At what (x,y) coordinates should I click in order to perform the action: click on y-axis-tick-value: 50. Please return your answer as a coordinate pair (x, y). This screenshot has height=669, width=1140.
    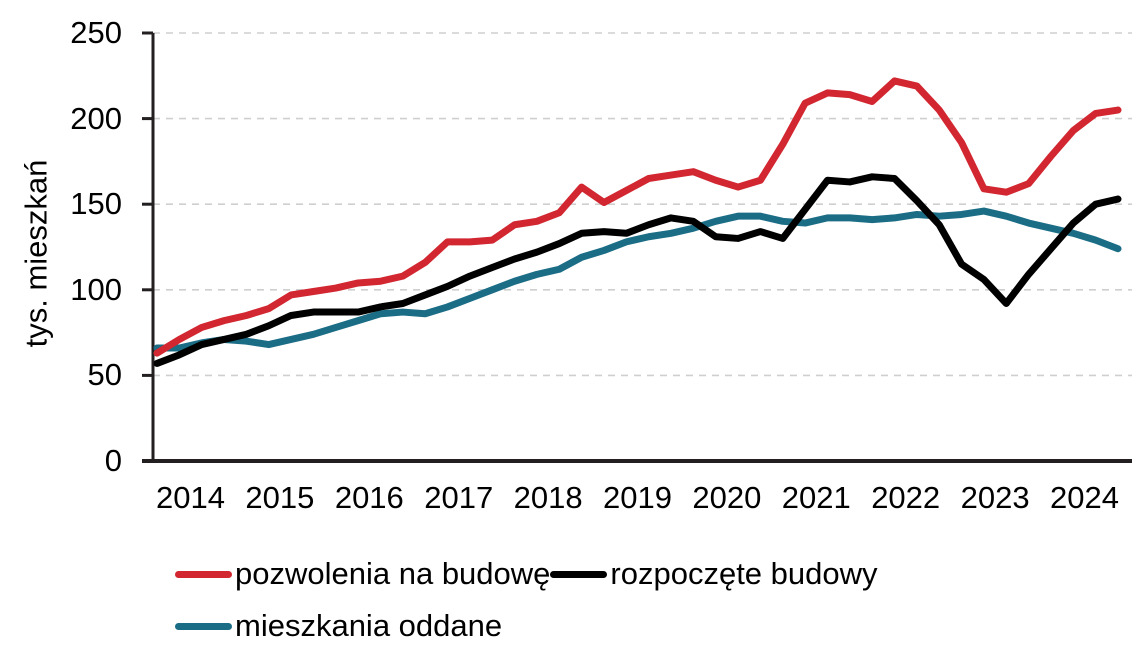
    Looking at the image, I should click on (104, 375).